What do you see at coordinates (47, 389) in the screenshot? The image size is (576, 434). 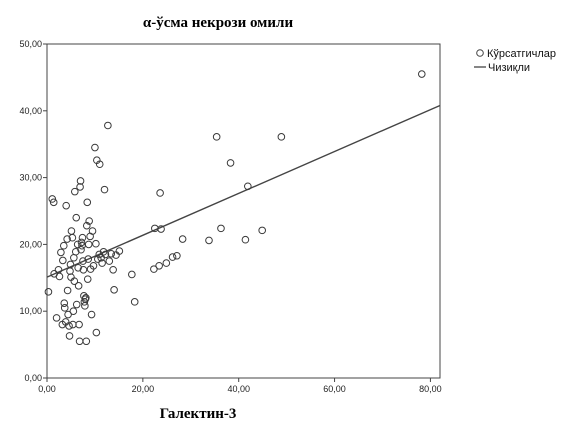 I see `x-tick-label: 0,00` at bounding box center [47, 389].